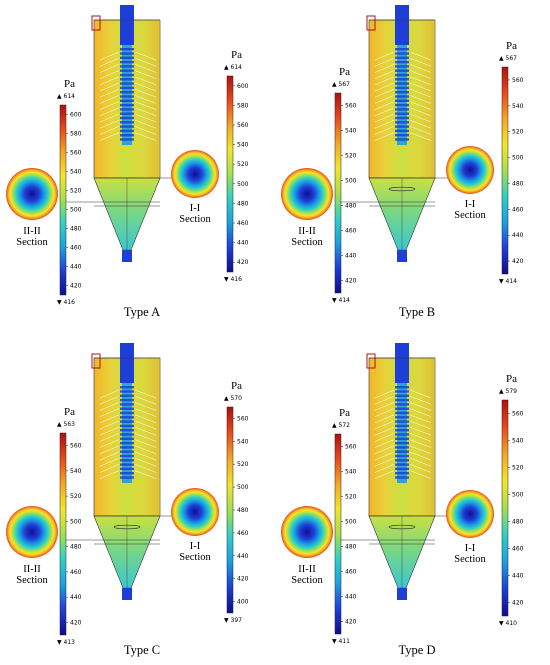 This screenshot has width=550, height=665. What do you see at coordinates (243, 86) in the screenshot?
I see `tick-label: 600` at bounding box center [243, 86].